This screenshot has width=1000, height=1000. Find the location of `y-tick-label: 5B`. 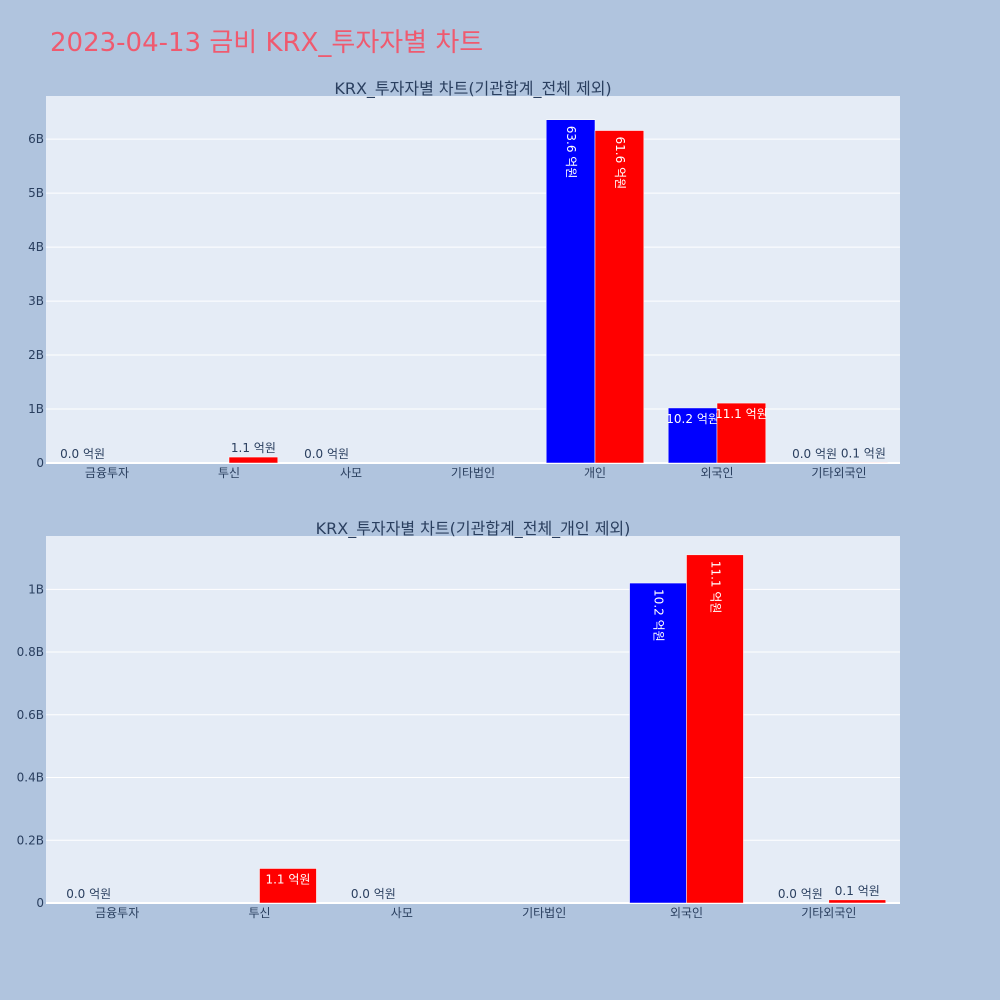

y-tick-label: 5B is located at coordinates (36, 193).